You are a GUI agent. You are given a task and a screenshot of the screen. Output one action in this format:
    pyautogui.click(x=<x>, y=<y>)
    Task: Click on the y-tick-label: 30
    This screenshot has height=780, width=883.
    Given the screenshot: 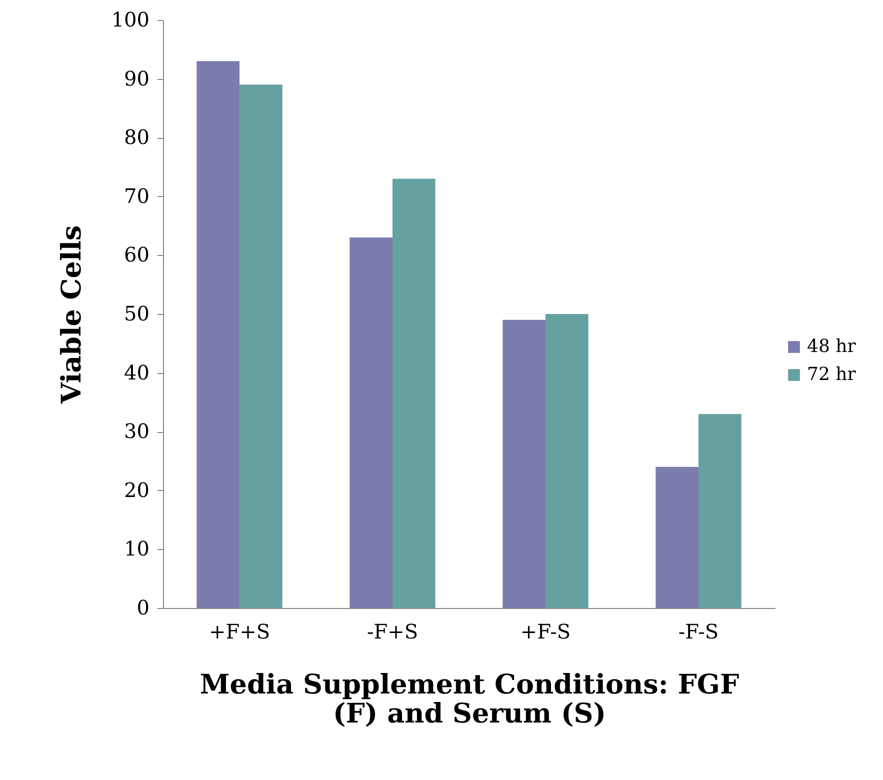 What is the action you would take?
    pyautogui.click(x=137, y=431)
    